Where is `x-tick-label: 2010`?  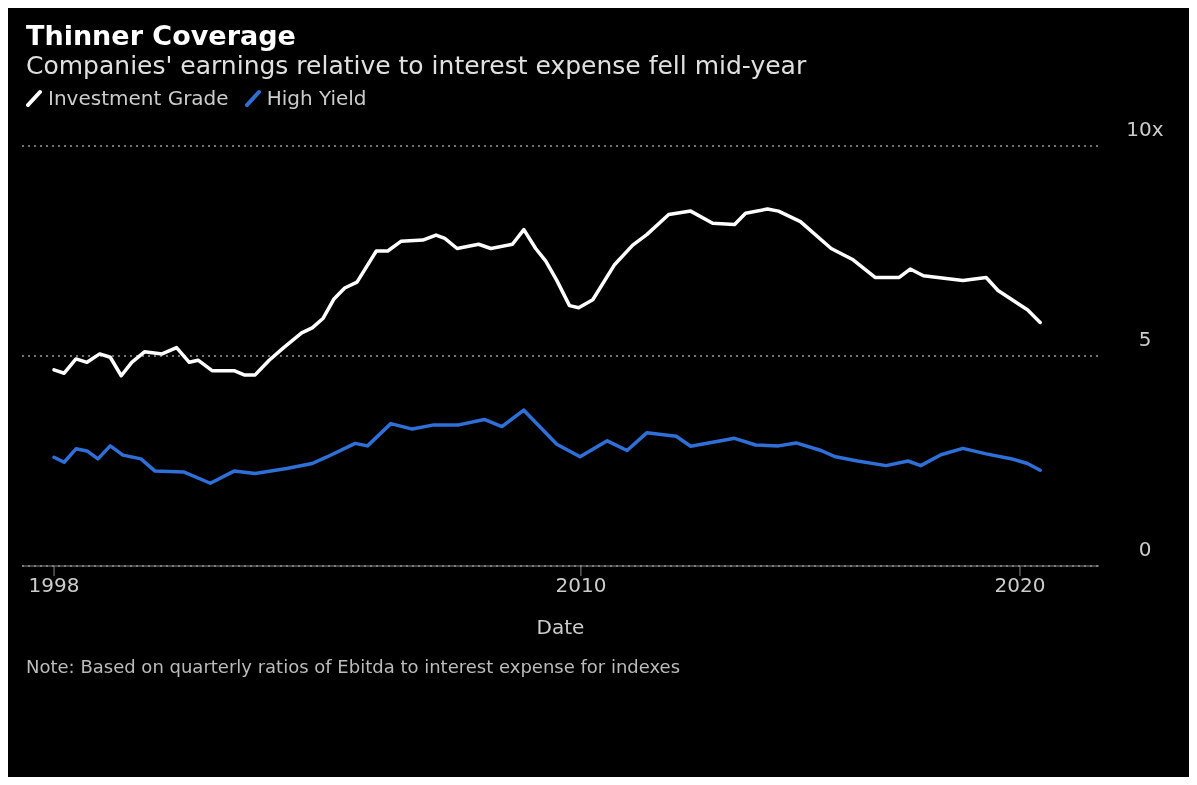 x-tick-label: 2010 is located at coordinates (581, 585).